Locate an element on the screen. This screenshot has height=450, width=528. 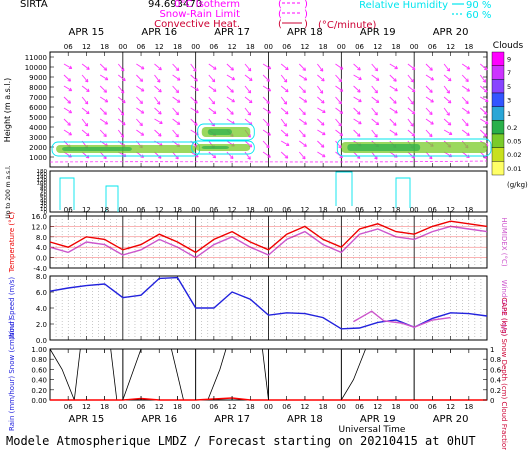
day-label: APR 17 is located at coordinates (232, 419).